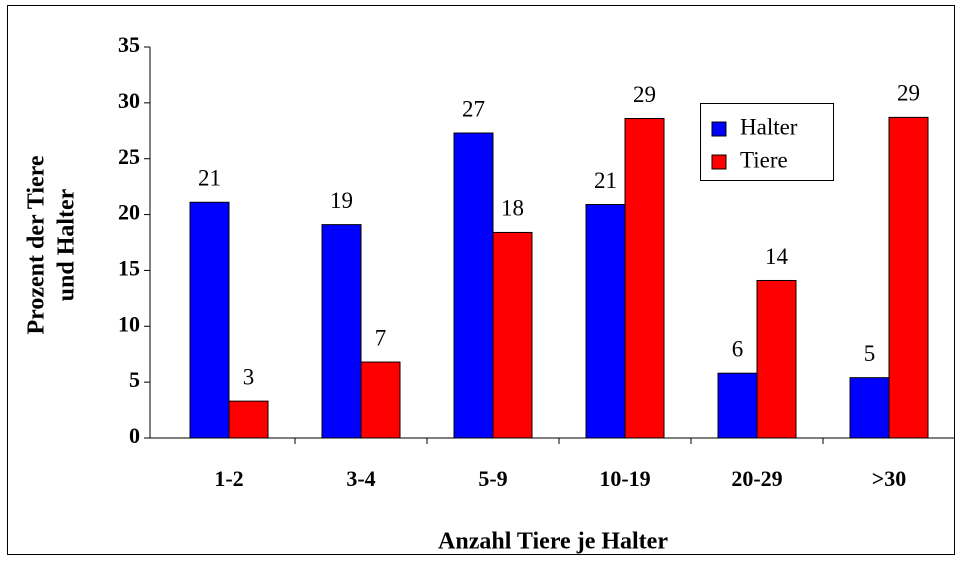 This screenshot has height=563, width=966. I want to click on x-tick-label: 20-29, so click(756, 478).